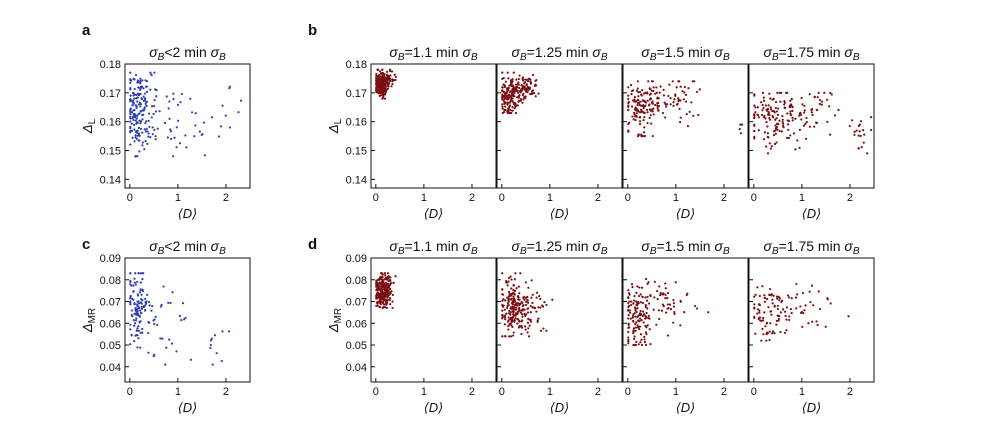 This screenshot has height=443, width=1000. What do you see at coordinates (110, 180) in the screenshot?
I see `y-tick-label: 0.14` at bounding box center [110, 180].